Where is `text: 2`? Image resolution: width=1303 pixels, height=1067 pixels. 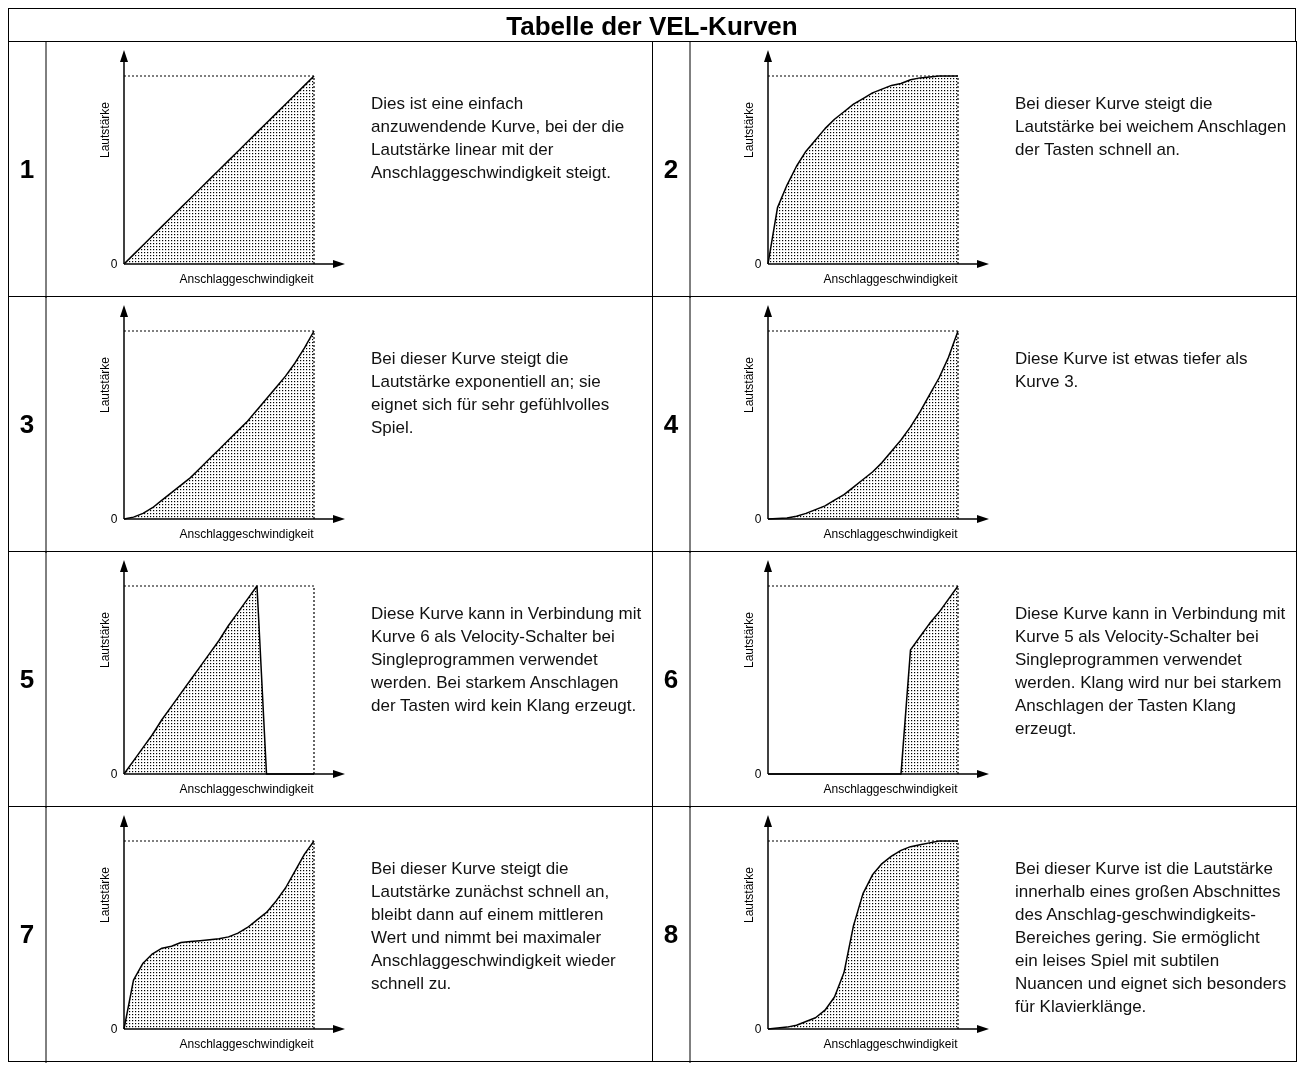 text: 2 is located at coordinates (671, 169).